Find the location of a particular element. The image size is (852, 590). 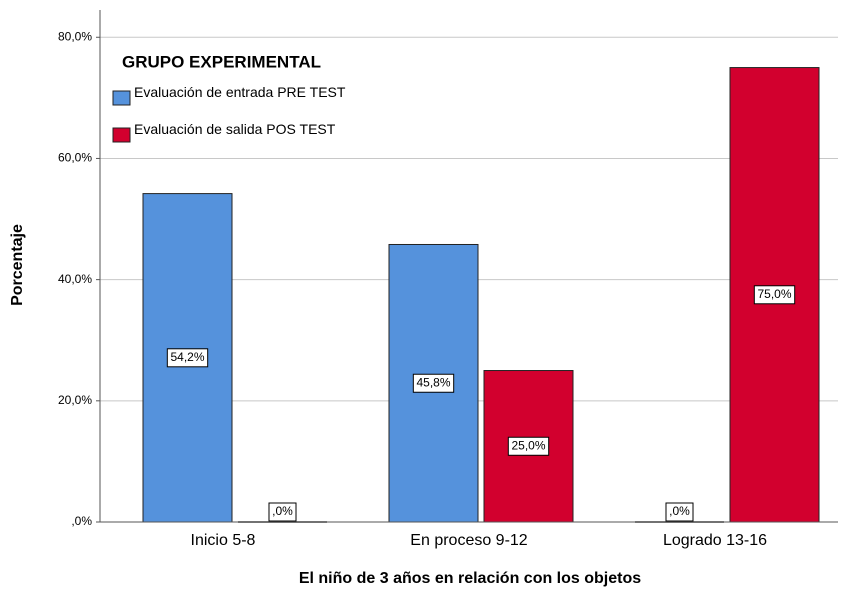

data-label-group: 54,2% is located at coordinates (187, 358).